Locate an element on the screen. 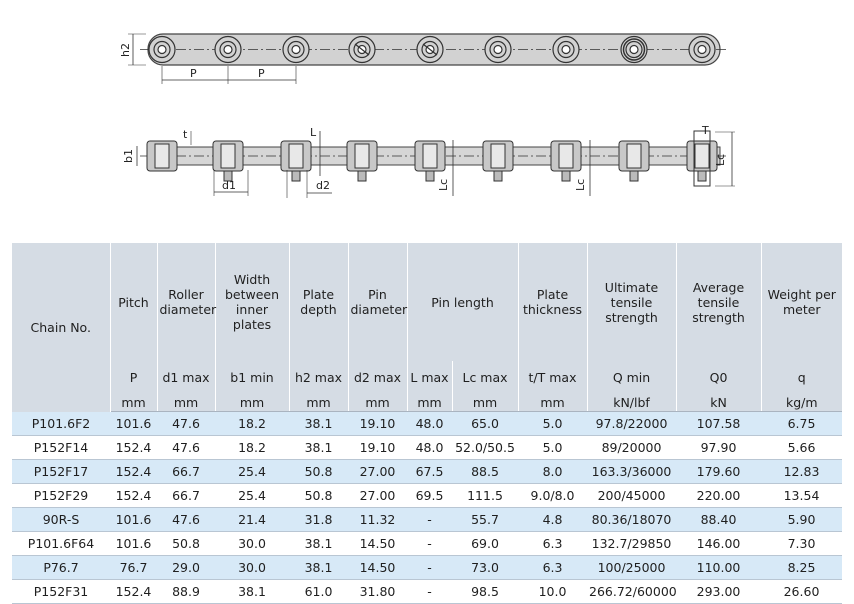 This screenshot has height=604, width=854. value-cell: 111.5 is located at coordinates (485, 495).